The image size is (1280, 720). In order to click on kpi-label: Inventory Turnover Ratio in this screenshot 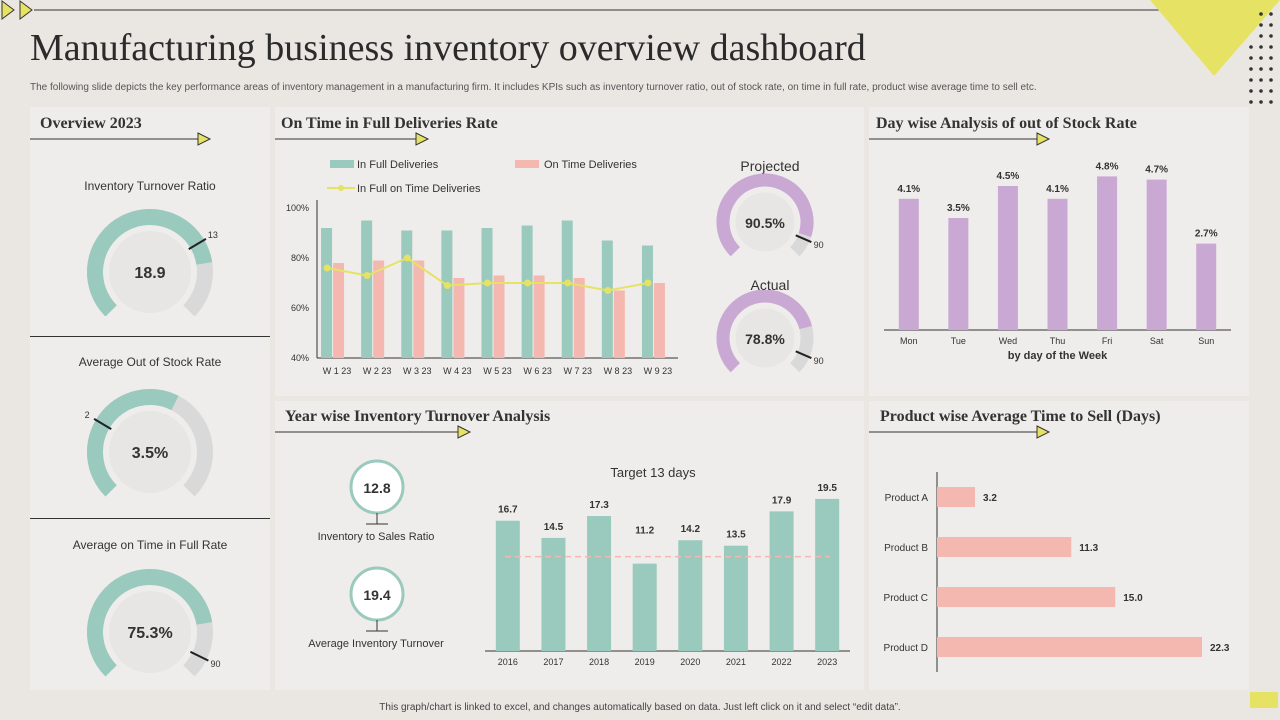, I will do `click(150, 186)`.